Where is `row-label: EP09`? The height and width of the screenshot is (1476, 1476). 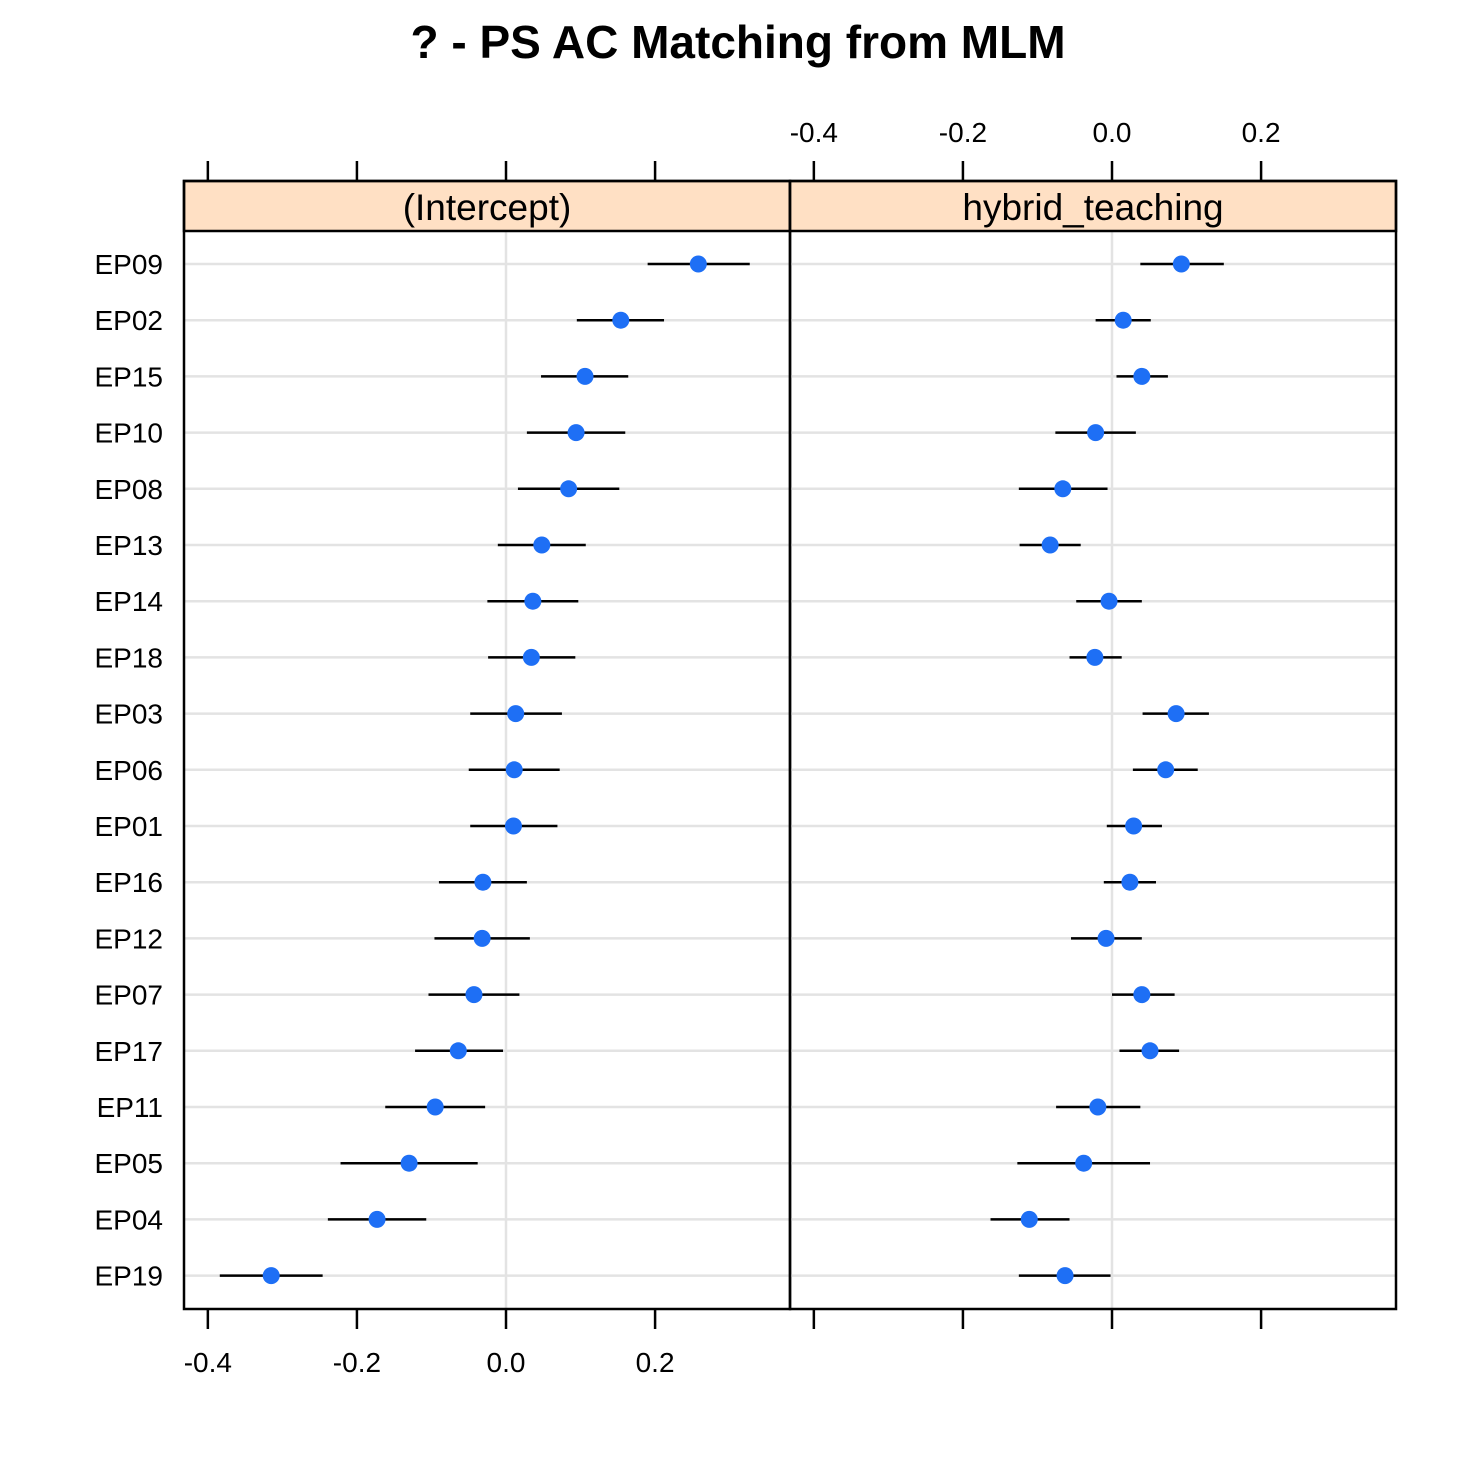
row-label: EP09 is located at coordinates (129, 264).